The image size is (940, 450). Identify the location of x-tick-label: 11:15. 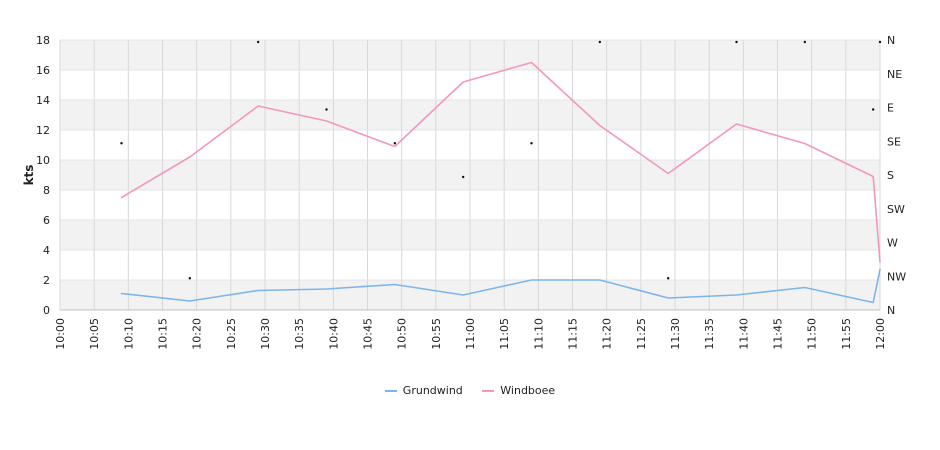
(573, 334).